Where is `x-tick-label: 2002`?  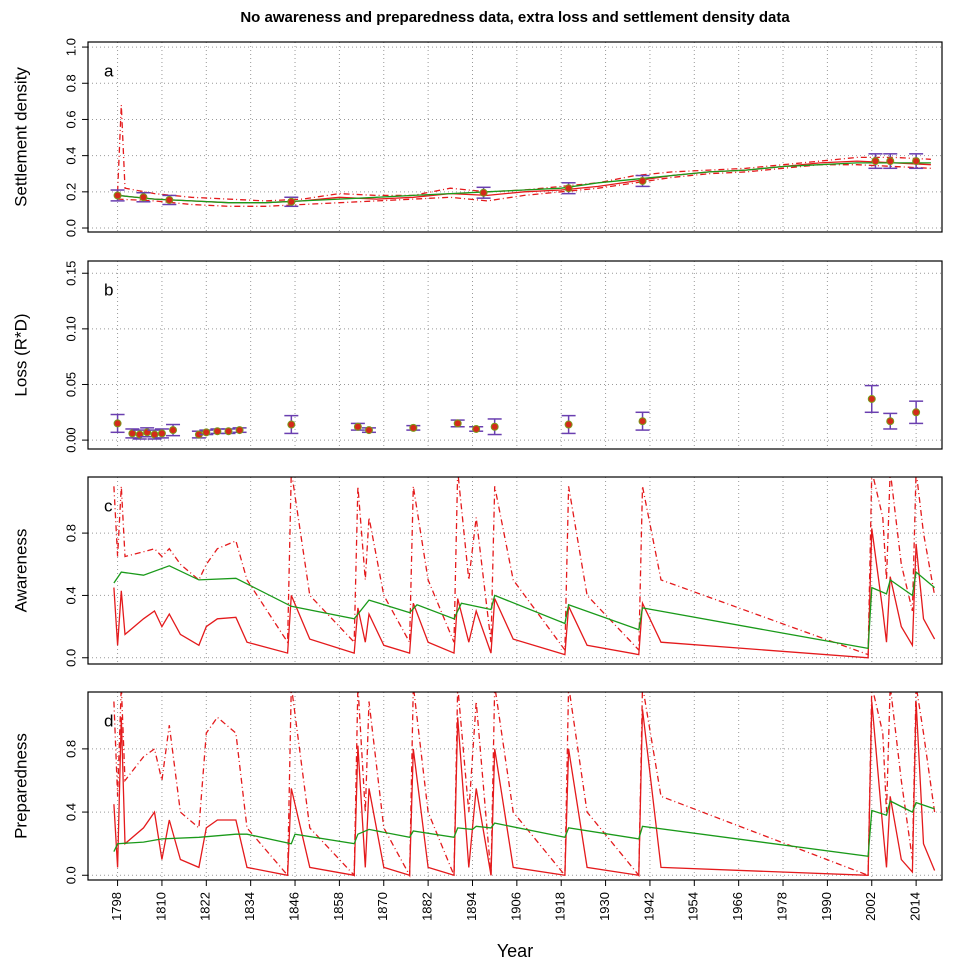
x-tick-label: 2002 is located at coordinates (870, 906).